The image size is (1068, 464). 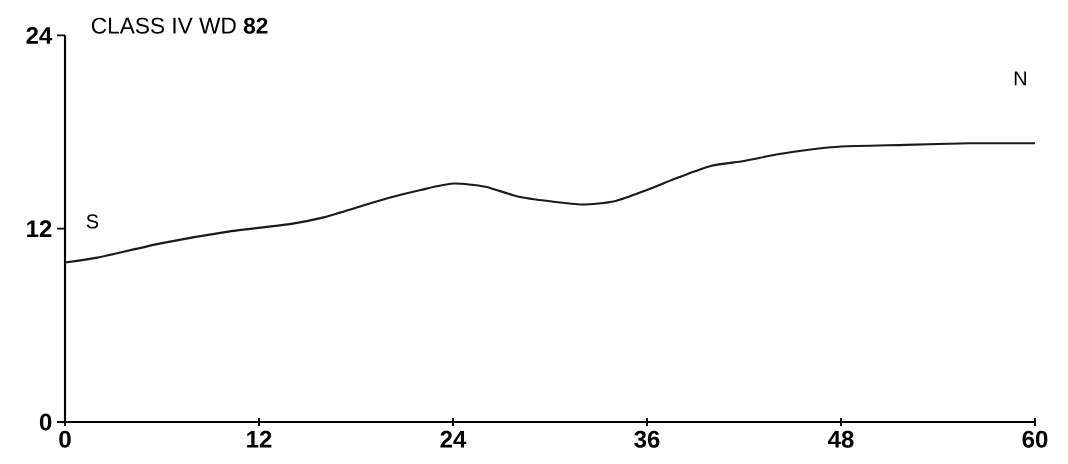 What do you see at coordinates (1035, 439) in the screenshot?
I see `x-tick-label: 60` at bounding box center [1035, 439].